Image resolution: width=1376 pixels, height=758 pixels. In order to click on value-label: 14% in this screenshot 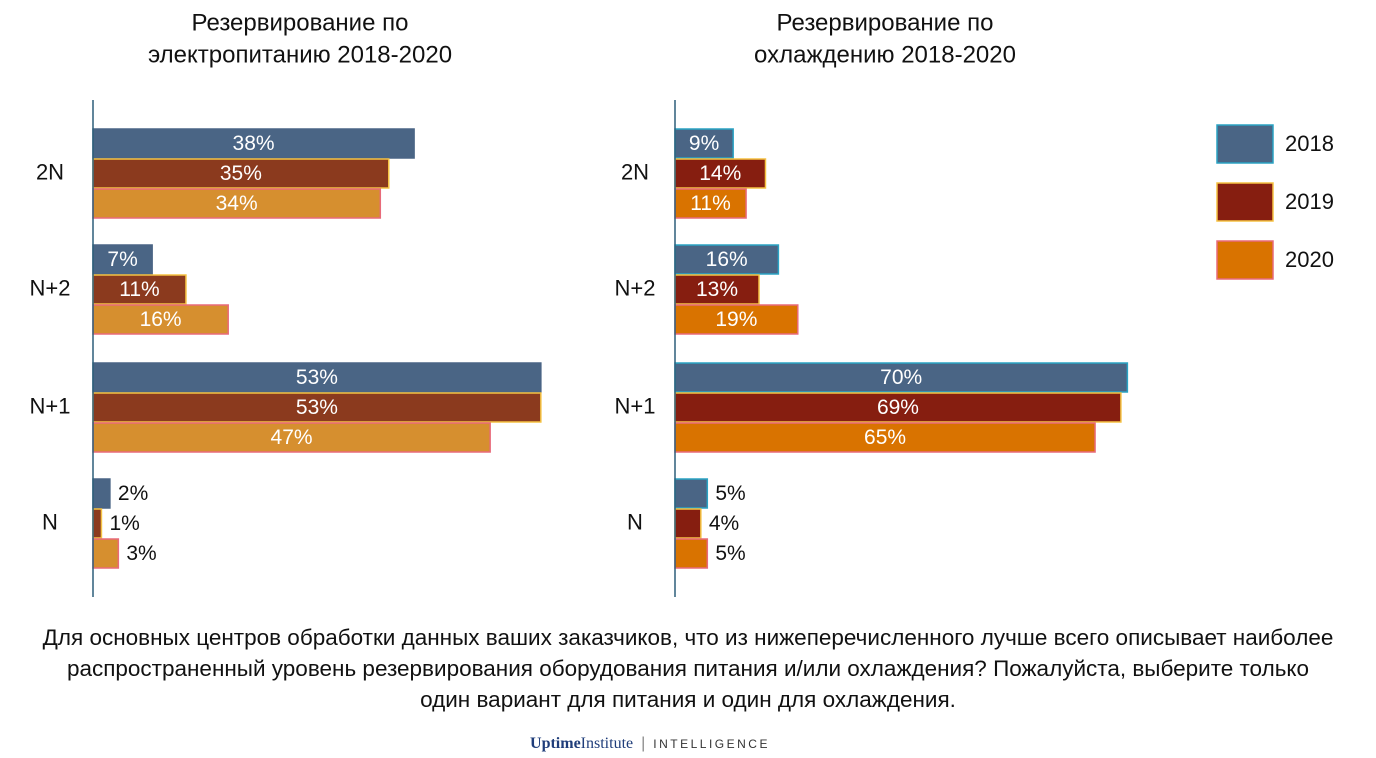, I will do `click(720, 173)`.